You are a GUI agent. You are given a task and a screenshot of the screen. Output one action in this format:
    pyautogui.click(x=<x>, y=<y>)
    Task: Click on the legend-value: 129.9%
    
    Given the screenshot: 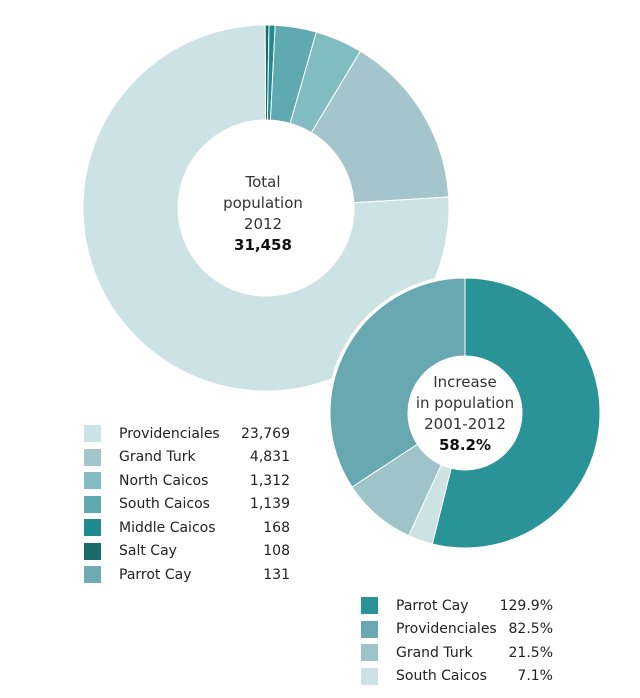 What is the action you would take?
    pyautogui.click(x=526, y=605)
    